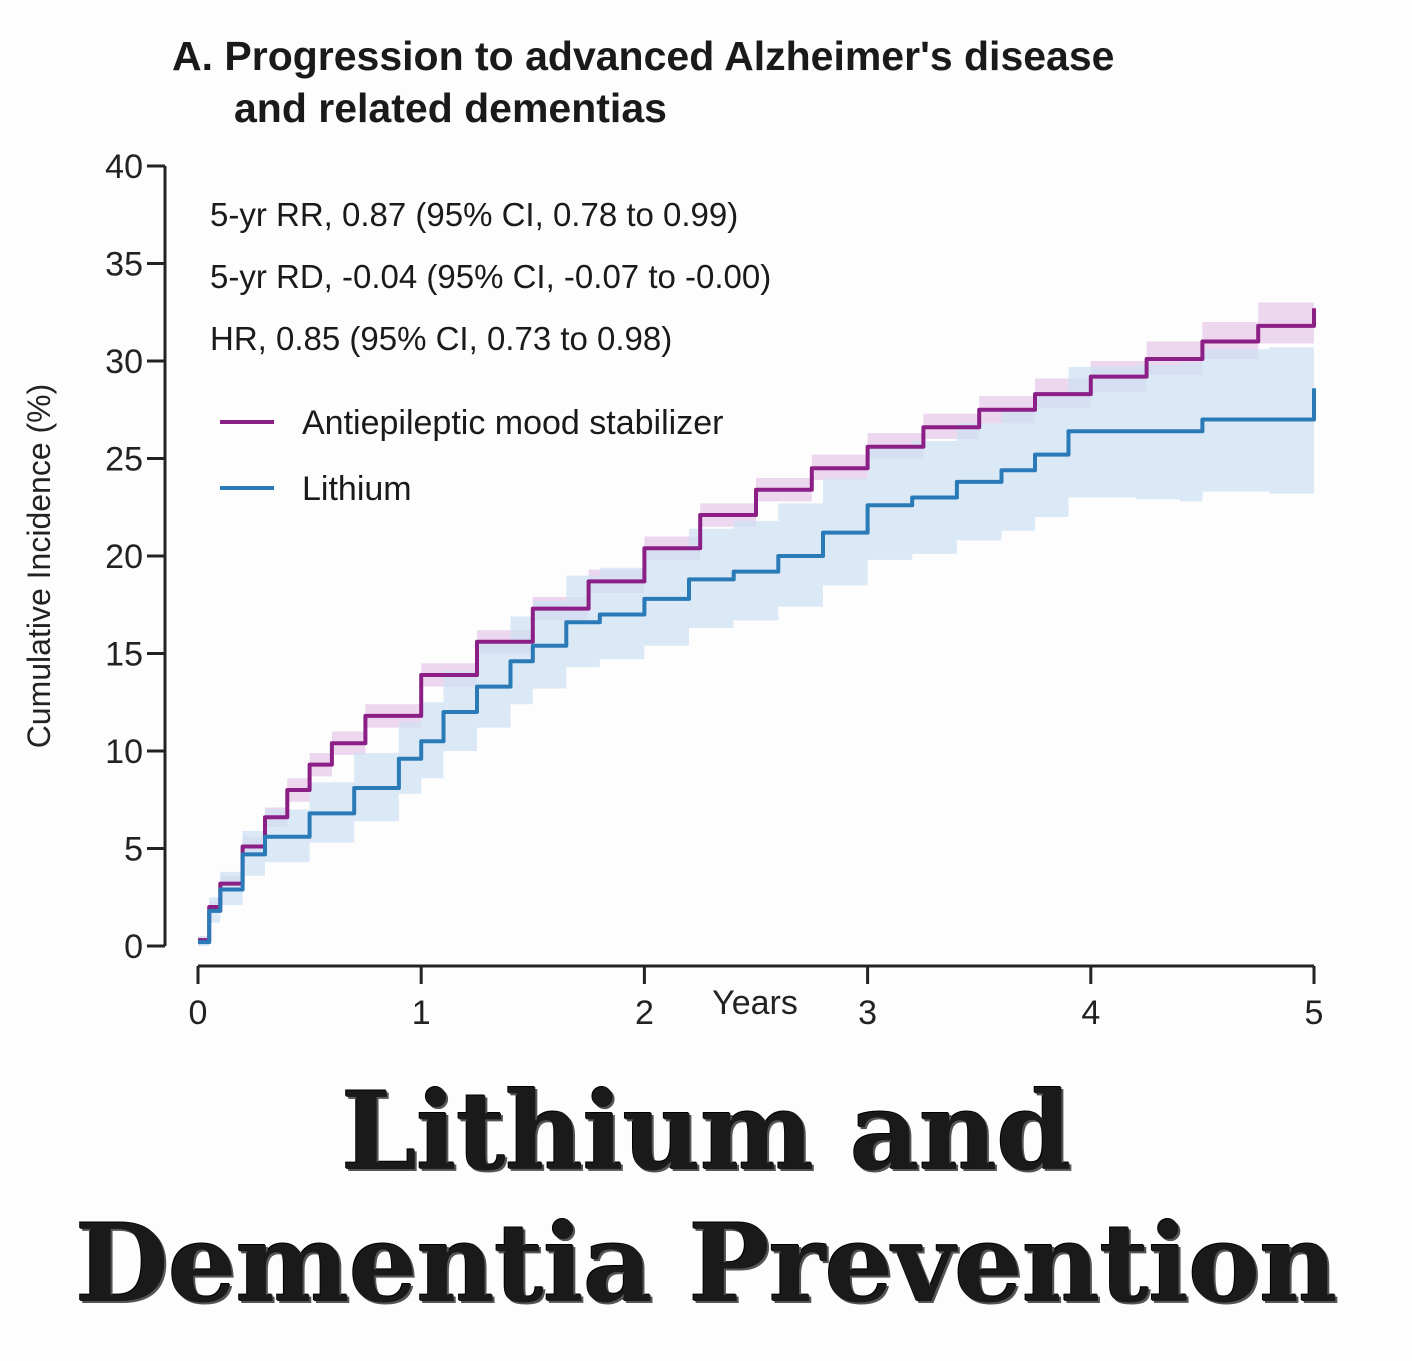  I want to click on legend-label-antiepileptic-mood-stabilizer: Antiepileptic mood stabilizer, so click(512, 423).